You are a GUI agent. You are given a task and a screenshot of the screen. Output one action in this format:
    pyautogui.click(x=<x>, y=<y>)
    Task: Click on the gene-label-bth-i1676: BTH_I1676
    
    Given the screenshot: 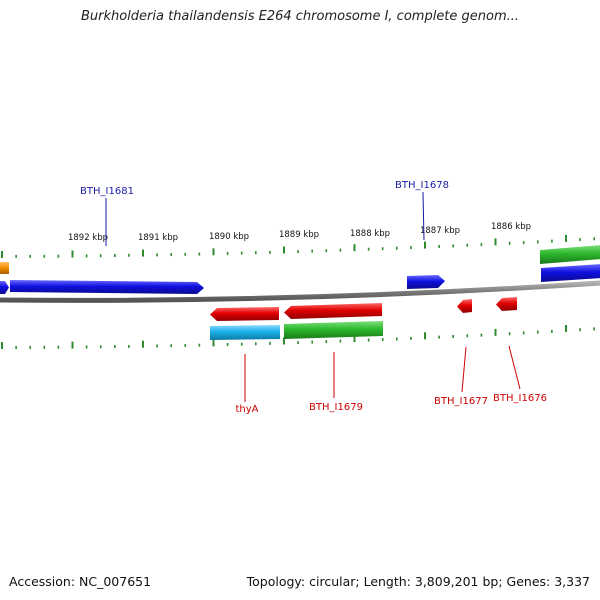 What is the action you would take?
    pyautogui.click(x=520, y=398)
    